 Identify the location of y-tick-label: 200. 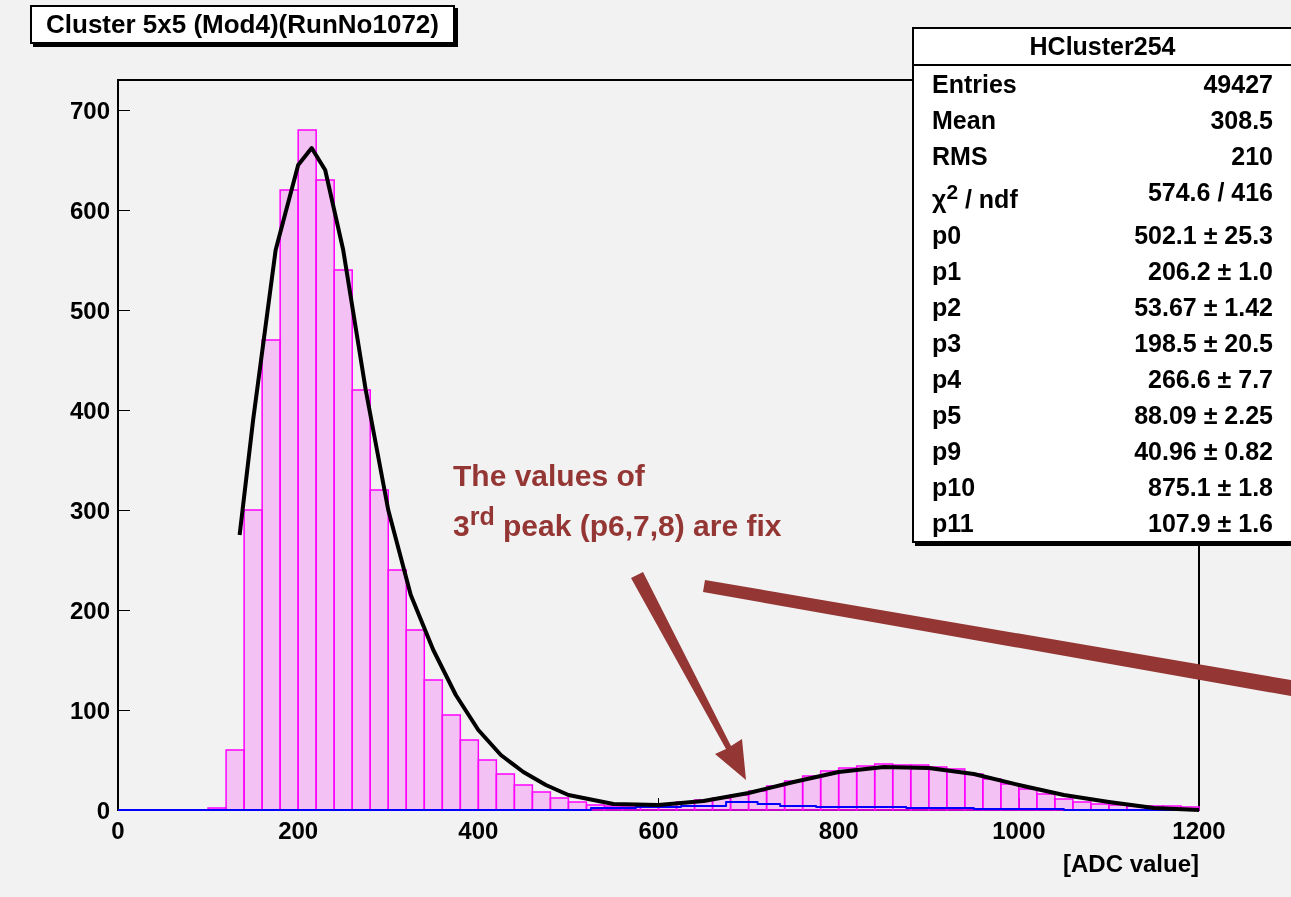
(89, 610).